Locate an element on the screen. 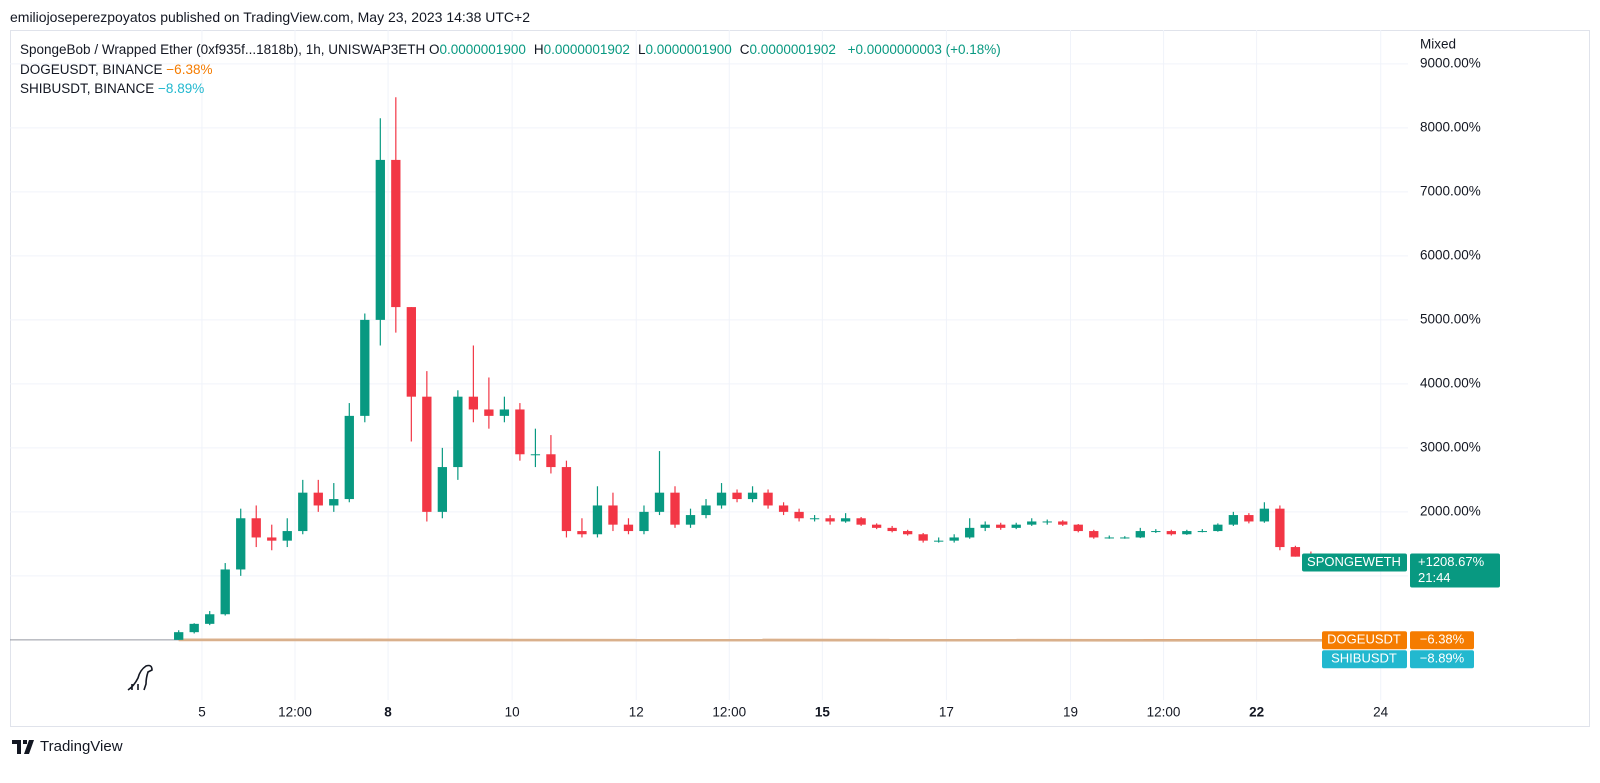 This screenshot has width=1600, height=783. y-tick-label: 5000.00% is located at coordinates (1450, 318).